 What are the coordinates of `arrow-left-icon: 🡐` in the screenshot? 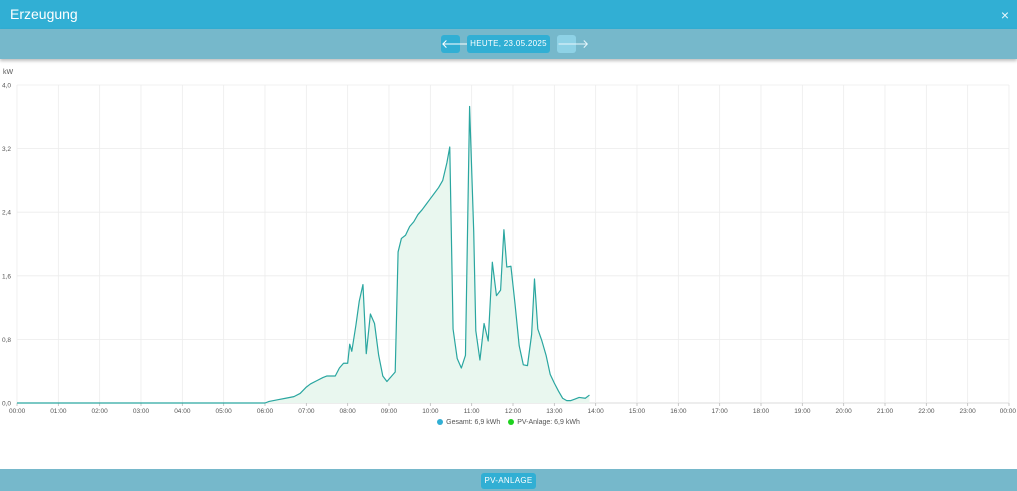 It's located at (457, 44).